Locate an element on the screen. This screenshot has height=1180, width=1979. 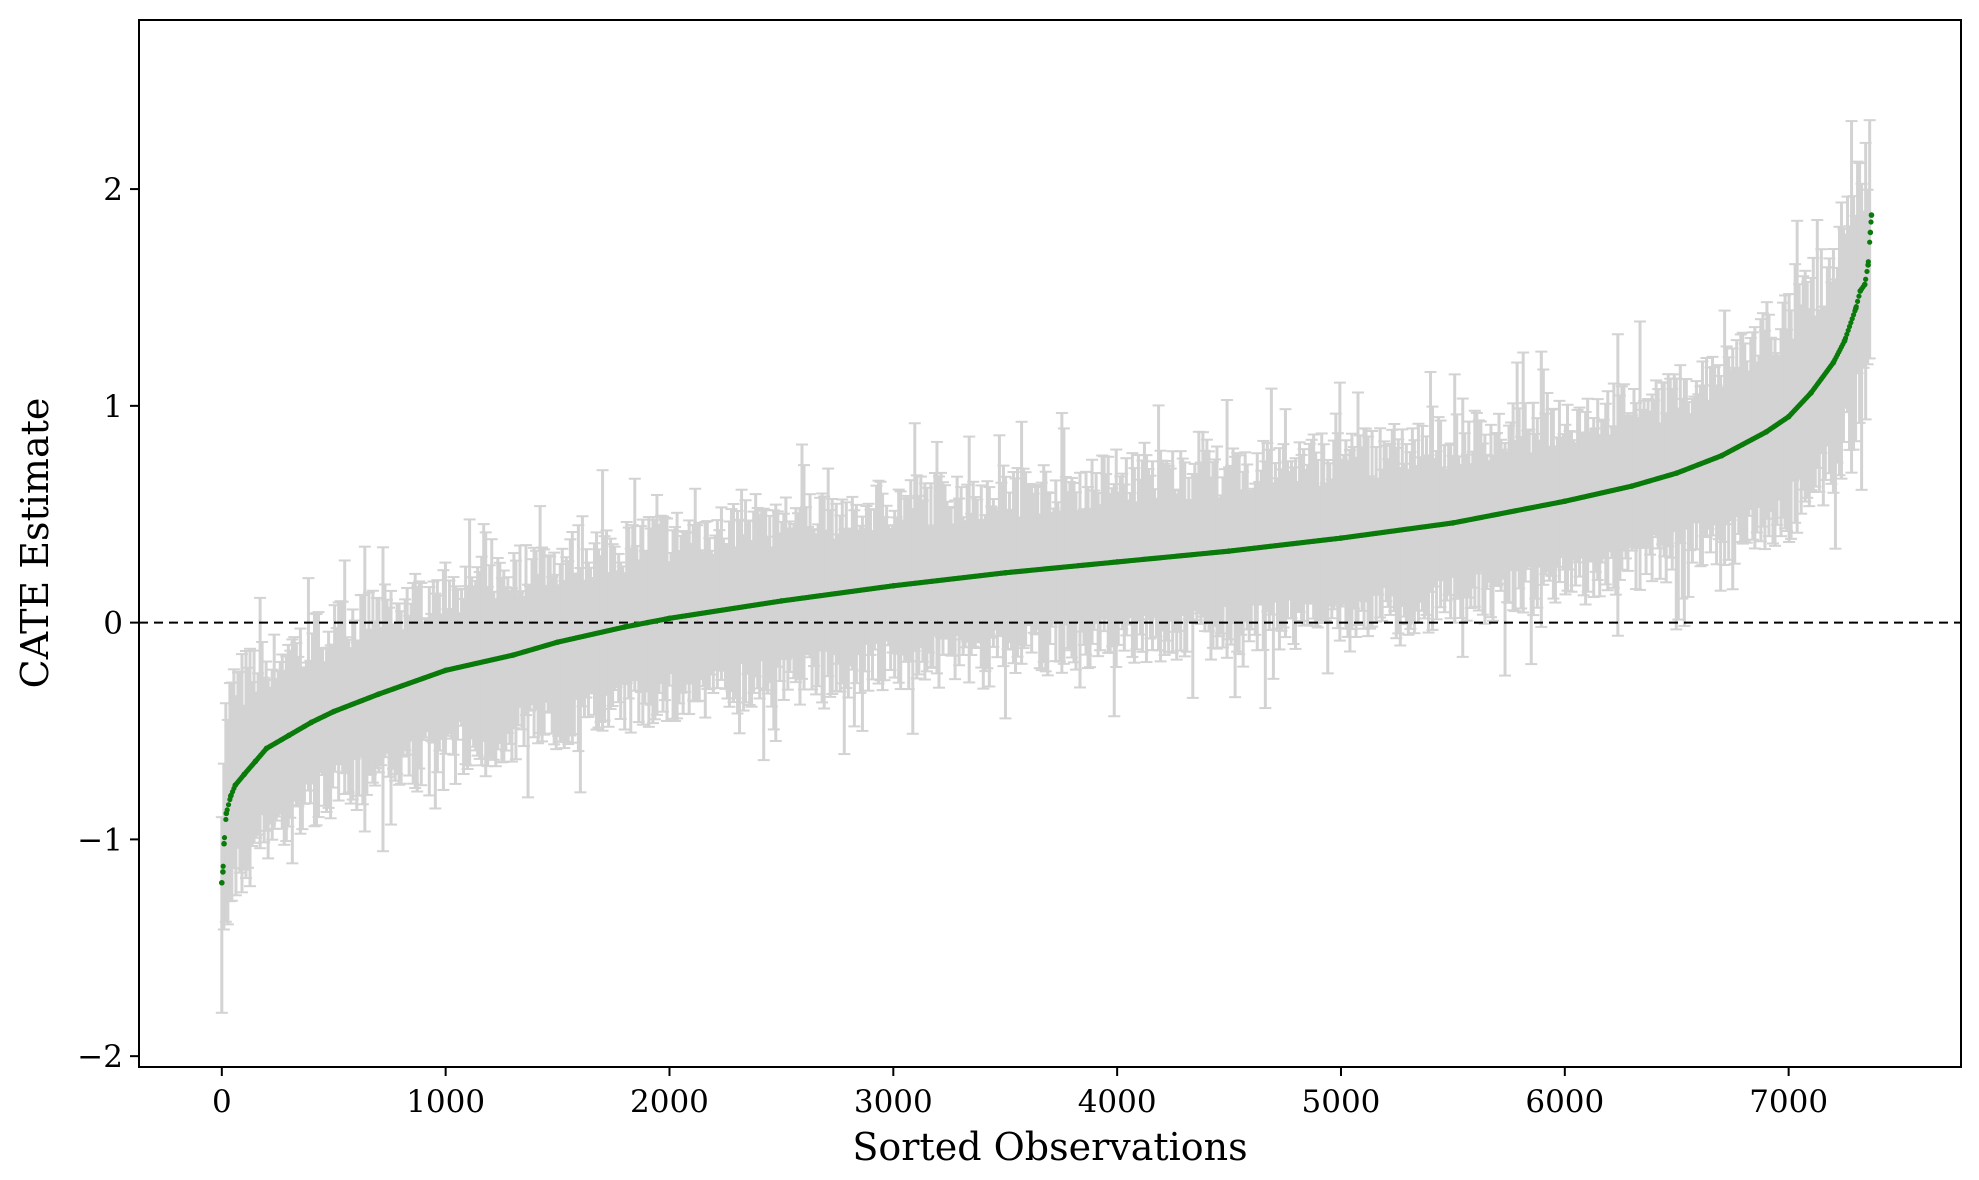
x-tick-label: 3000 is located at coordinates (893, 1102).